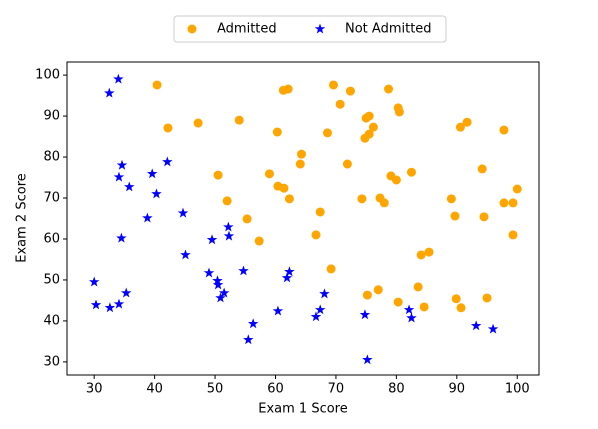  Describe the element at coordinates (47, 75) in the screenshot. I see `y-tick-label: 100` at that location.